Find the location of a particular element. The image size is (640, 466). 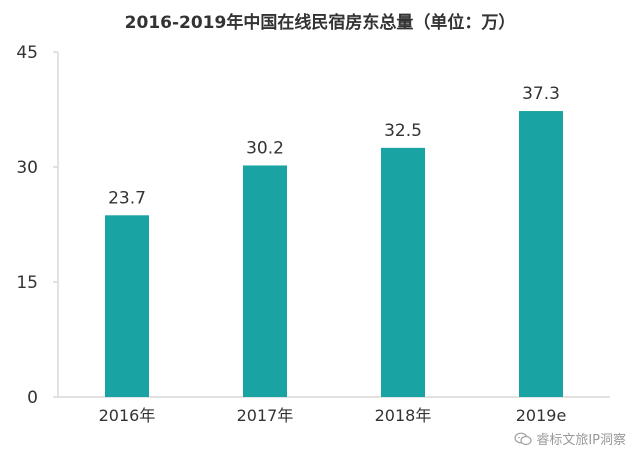

x-tick-label: 2019e is located at coordinates (541, 415).